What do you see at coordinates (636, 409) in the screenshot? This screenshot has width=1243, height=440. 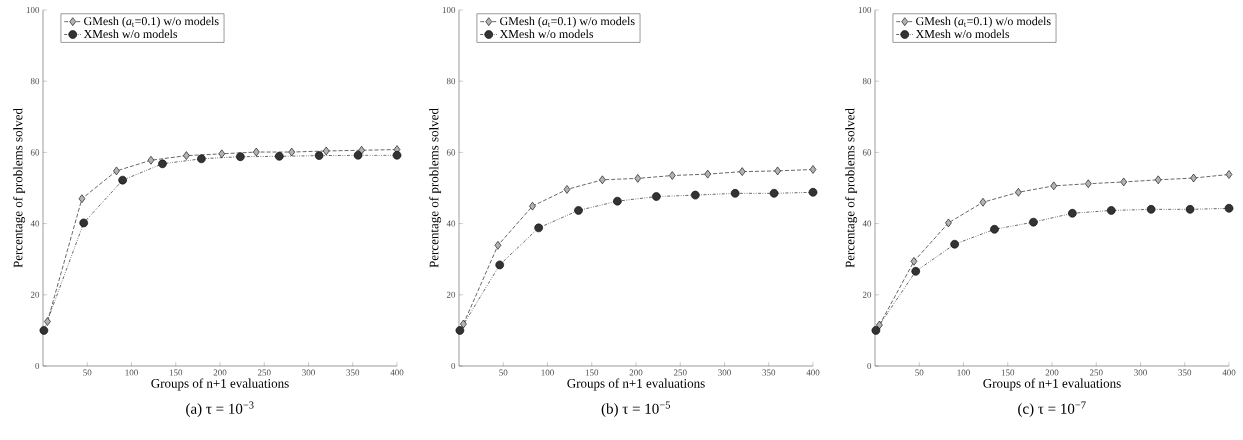 I see `text: (b) τ = 10$^{−5}$` at bounding box center [636, 409].